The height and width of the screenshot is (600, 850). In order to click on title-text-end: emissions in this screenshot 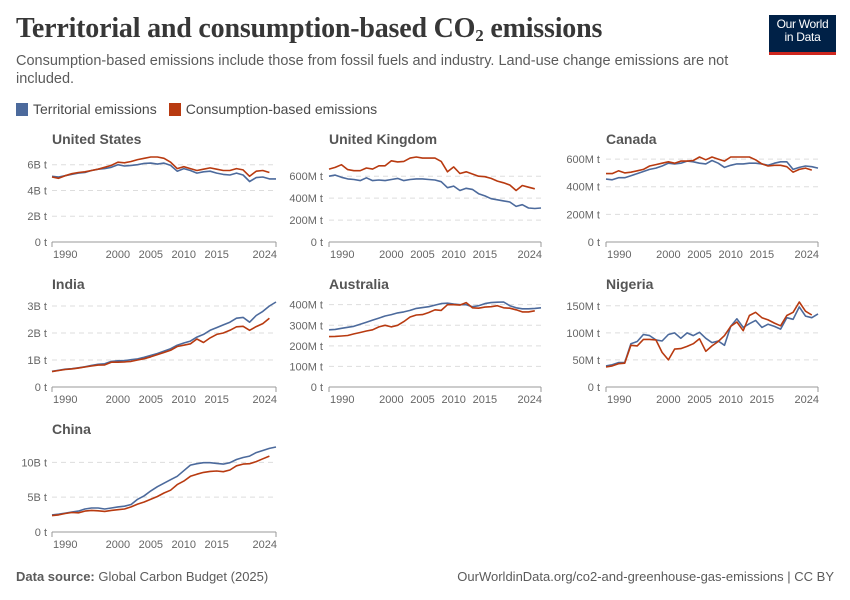, I will do `click(543, 28)`.